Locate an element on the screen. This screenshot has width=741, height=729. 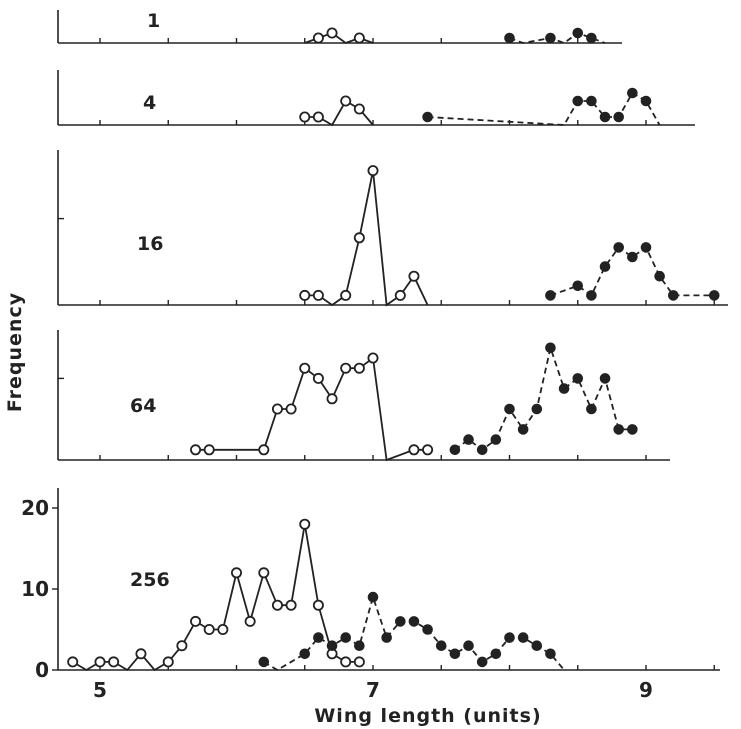
x-tick-label: 5 is located at coordinates (100, 690).